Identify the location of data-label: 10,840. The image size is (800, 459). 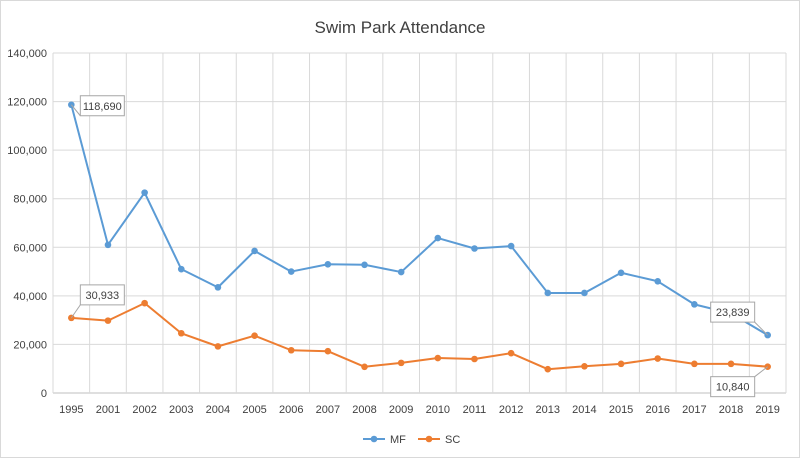
(733, 388).